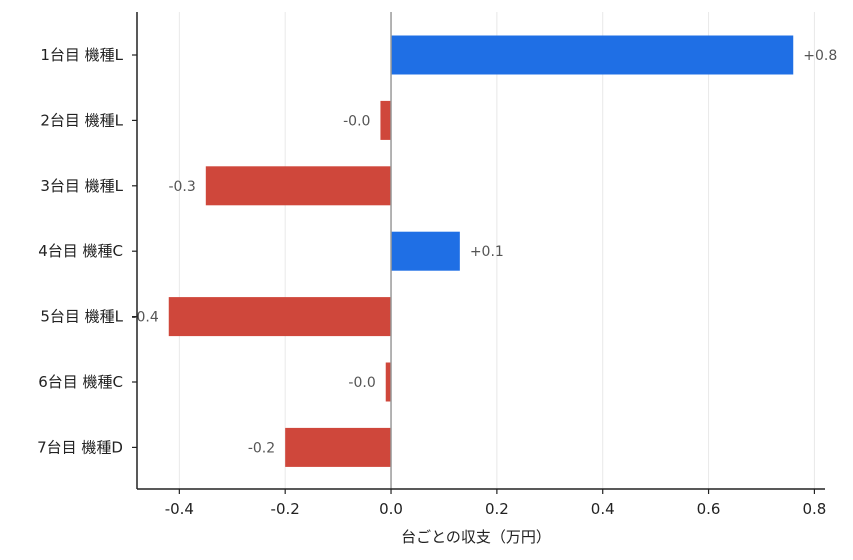 Image resolution: width=853 pixels, height=560 pixels. Describe the element at coordinates (179, 509) in the screenshot. I see `x-tick-label: -0.4` at that location.